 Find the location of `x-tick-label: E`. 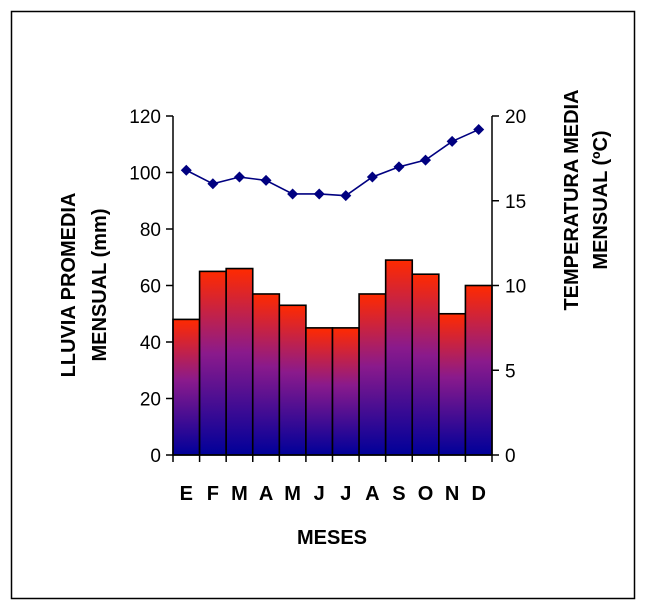

x-tick-label: E is located at coordinates (186, 494).